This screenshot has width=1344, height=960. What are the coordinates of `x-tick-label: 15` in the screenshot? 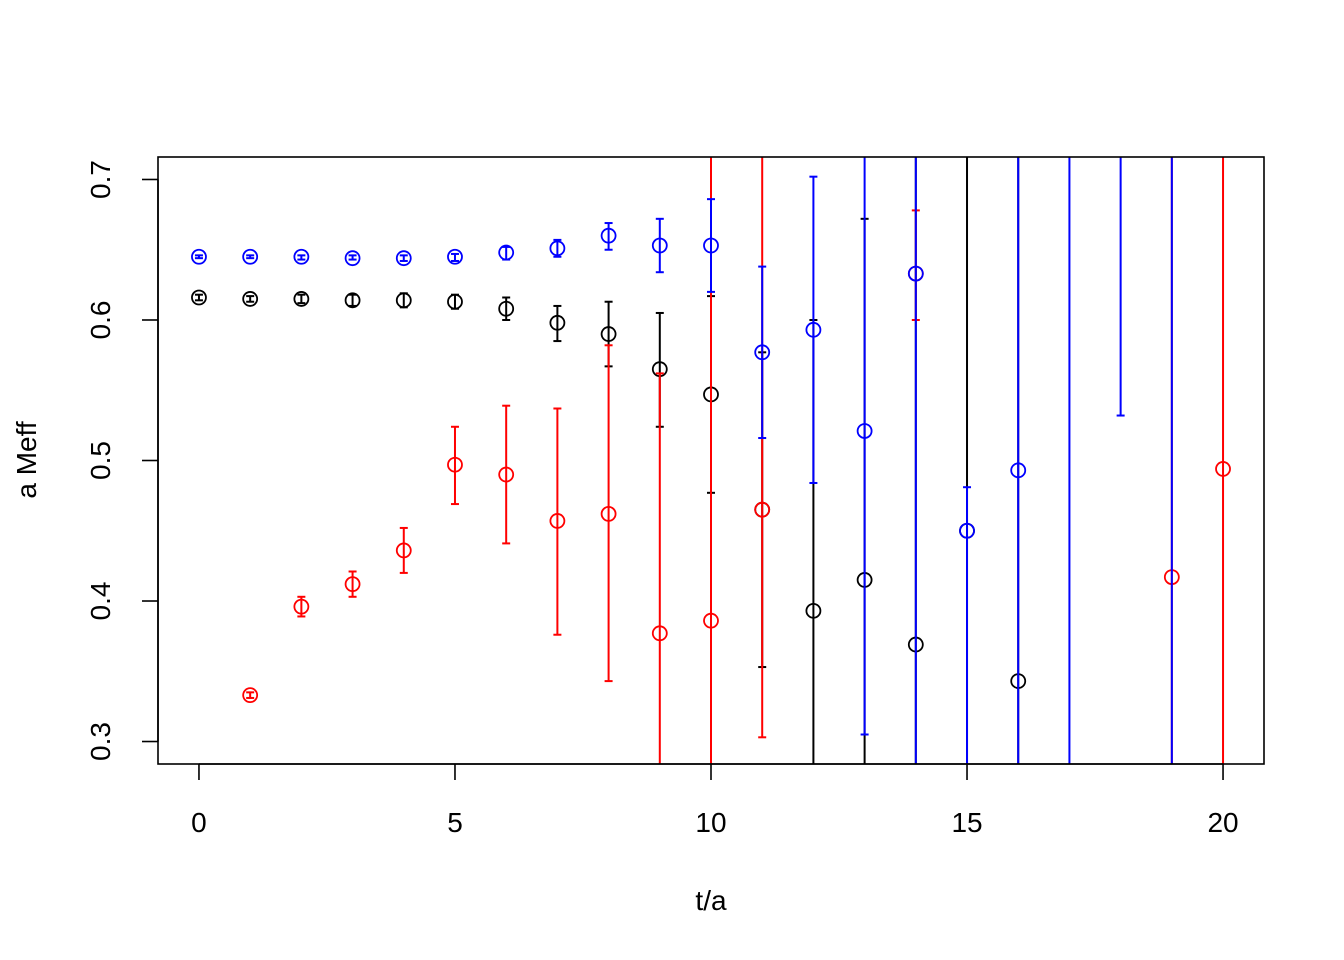 It's located at (966, 822).